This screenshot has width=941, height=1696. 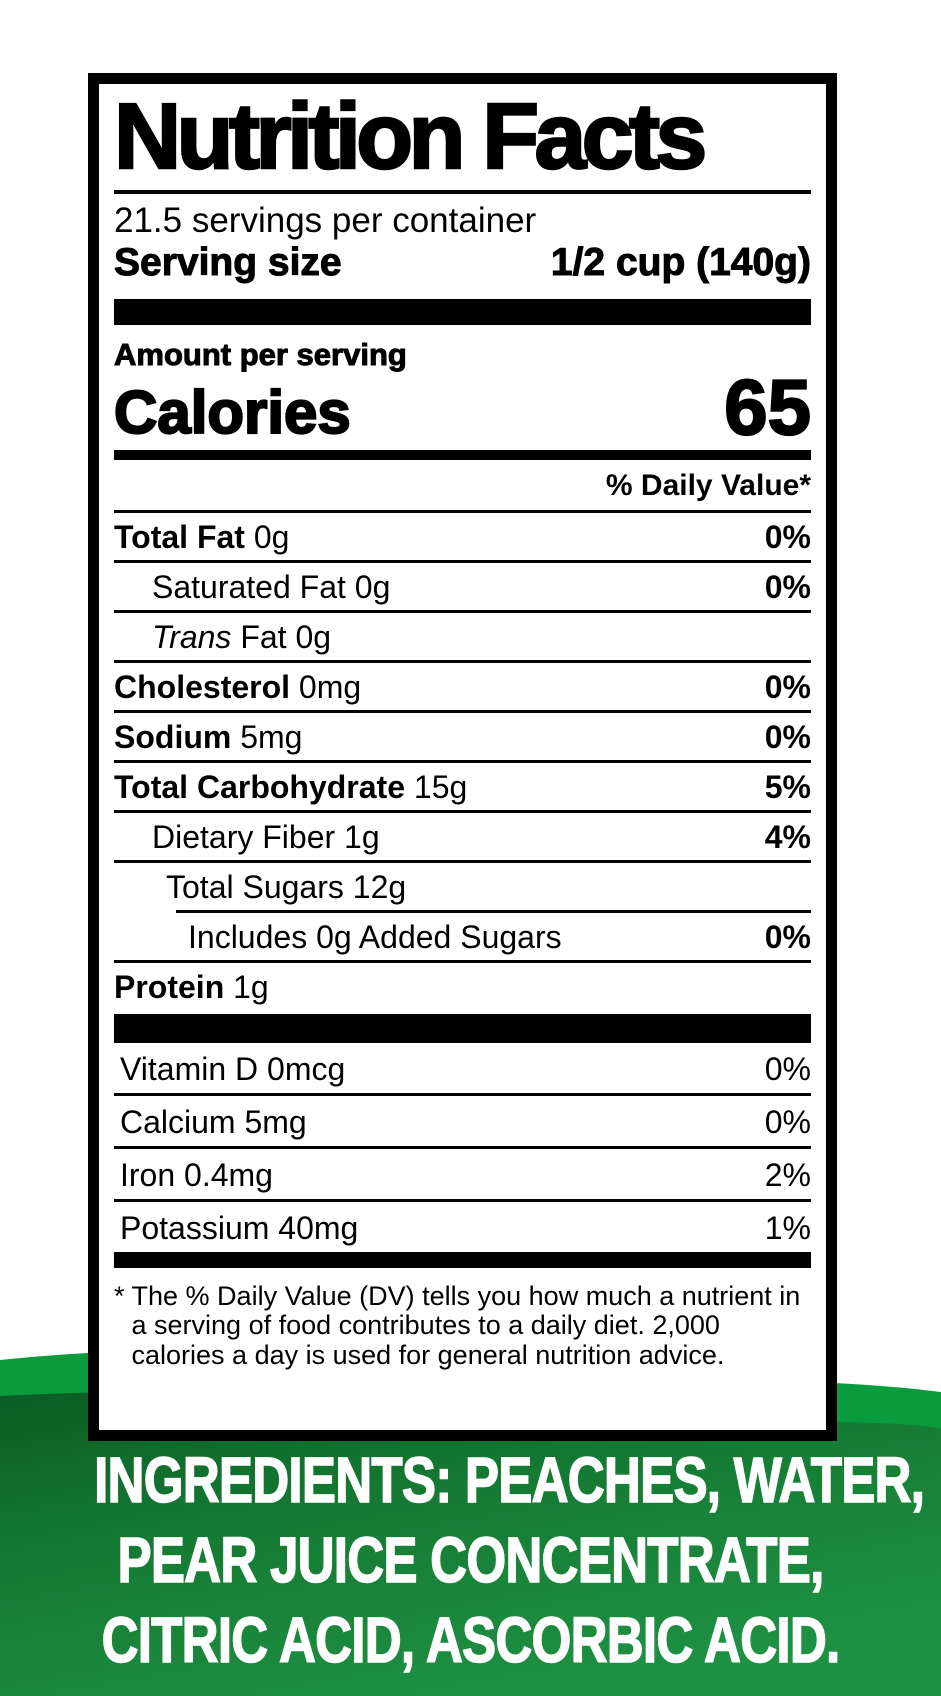 I want to click on vitamin-name: Vitamin D 0mcg, so click(x=233, y=1068).